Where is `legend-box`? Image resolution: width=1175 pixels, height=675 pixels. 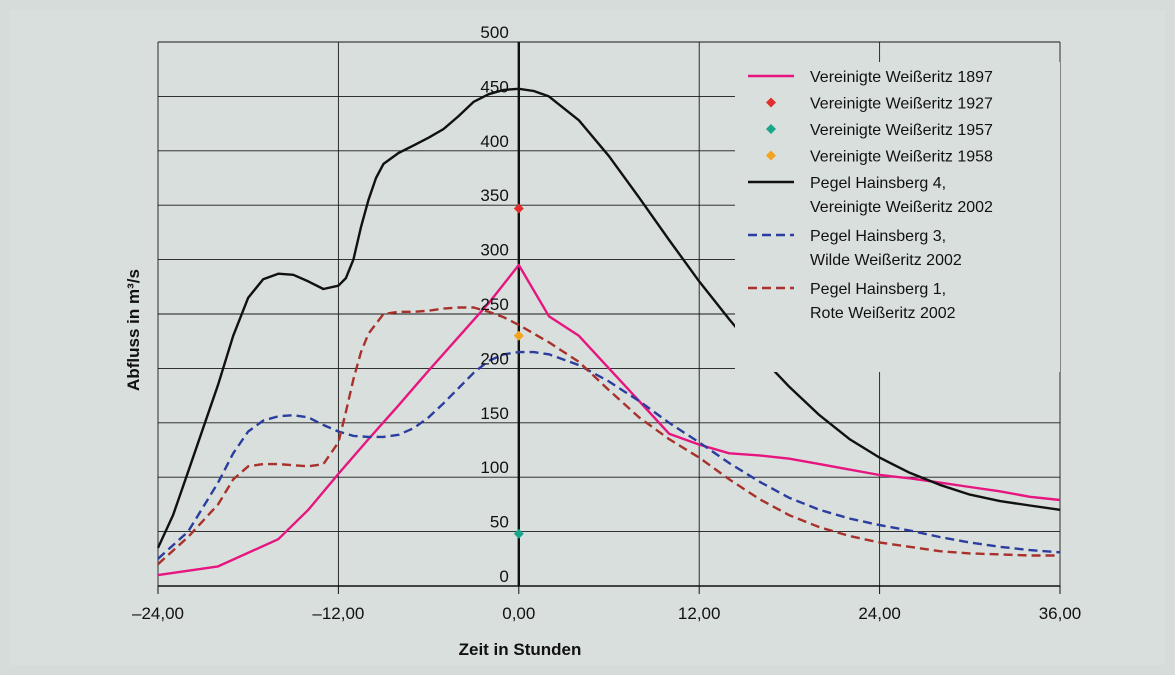
legend-box is located at coordinates (897, 217).